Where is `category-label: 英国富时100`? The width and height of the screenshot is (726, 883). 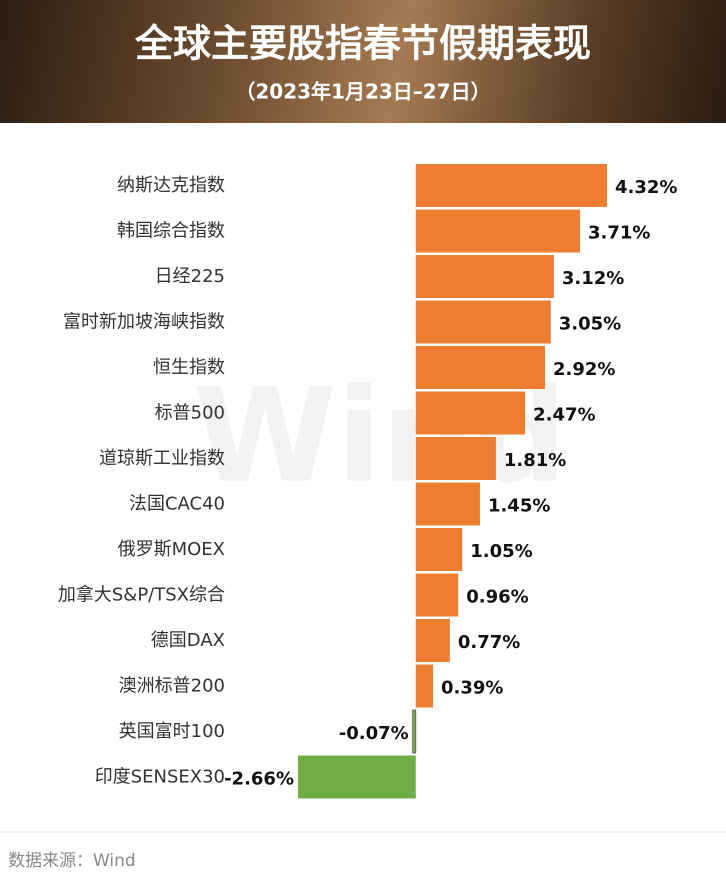 category-label: 英国富时100 is located at coordinates (172, 731).